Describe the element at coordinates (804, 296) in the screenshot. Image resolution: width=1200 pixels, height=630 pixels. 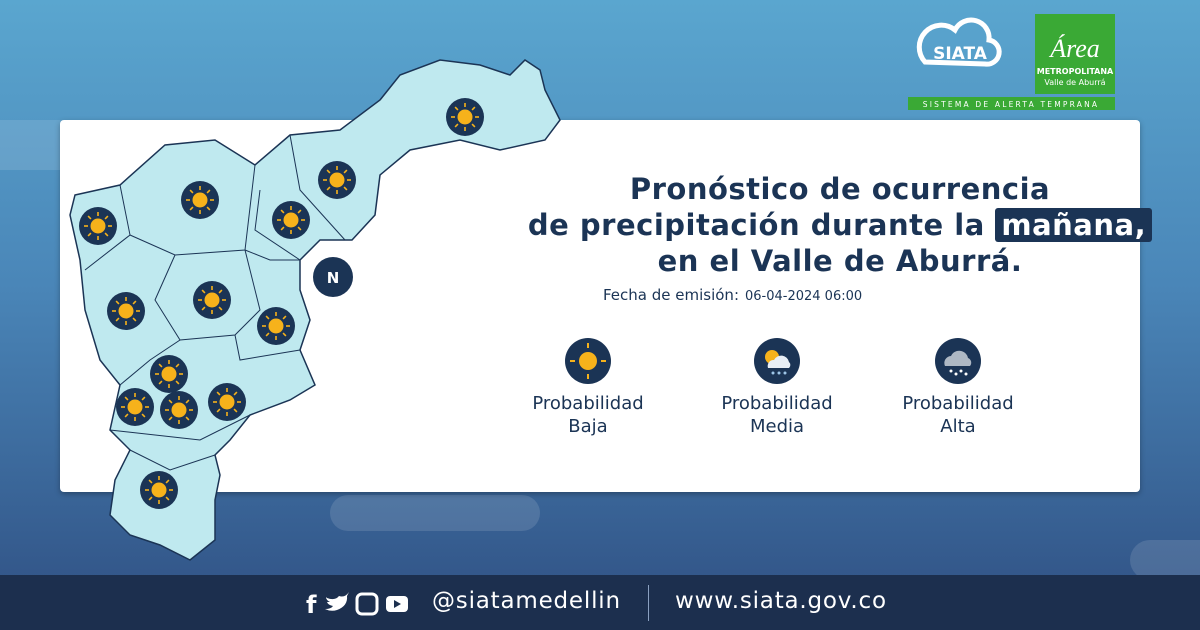
I see `issued-date: 06-04-2024 06:00` at that location.